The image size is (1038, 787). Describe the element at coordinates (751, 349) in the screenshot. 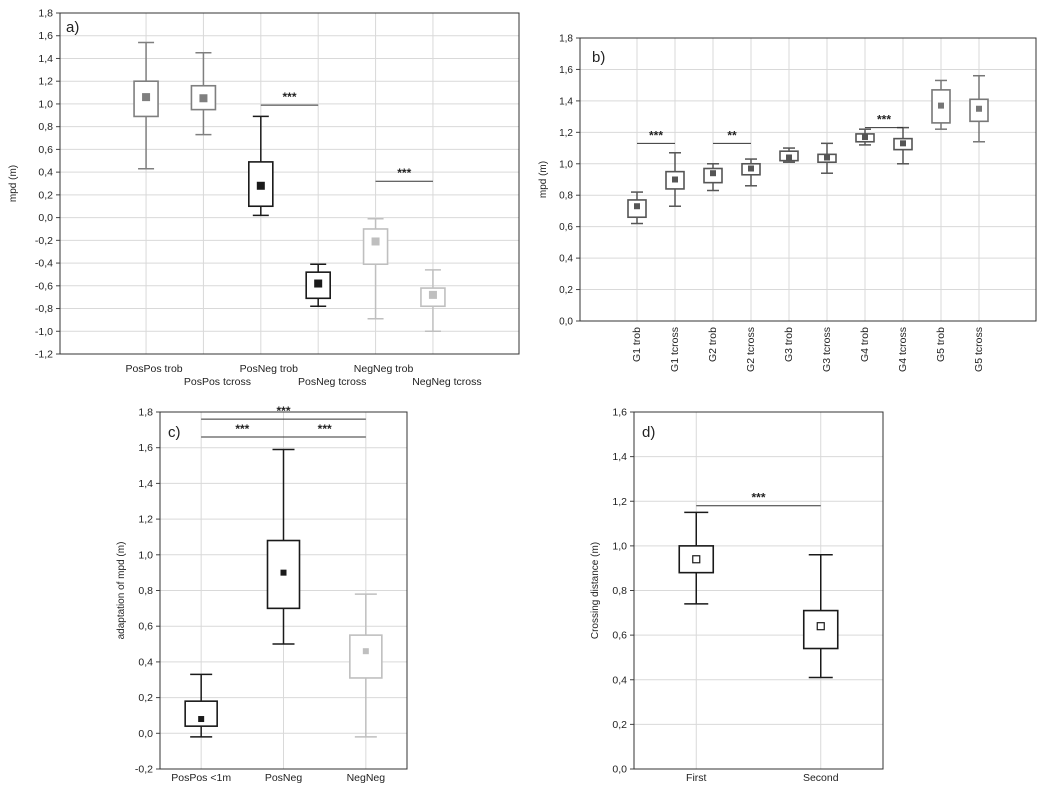

I see `x-tick-label: G2 tcross` at that location.